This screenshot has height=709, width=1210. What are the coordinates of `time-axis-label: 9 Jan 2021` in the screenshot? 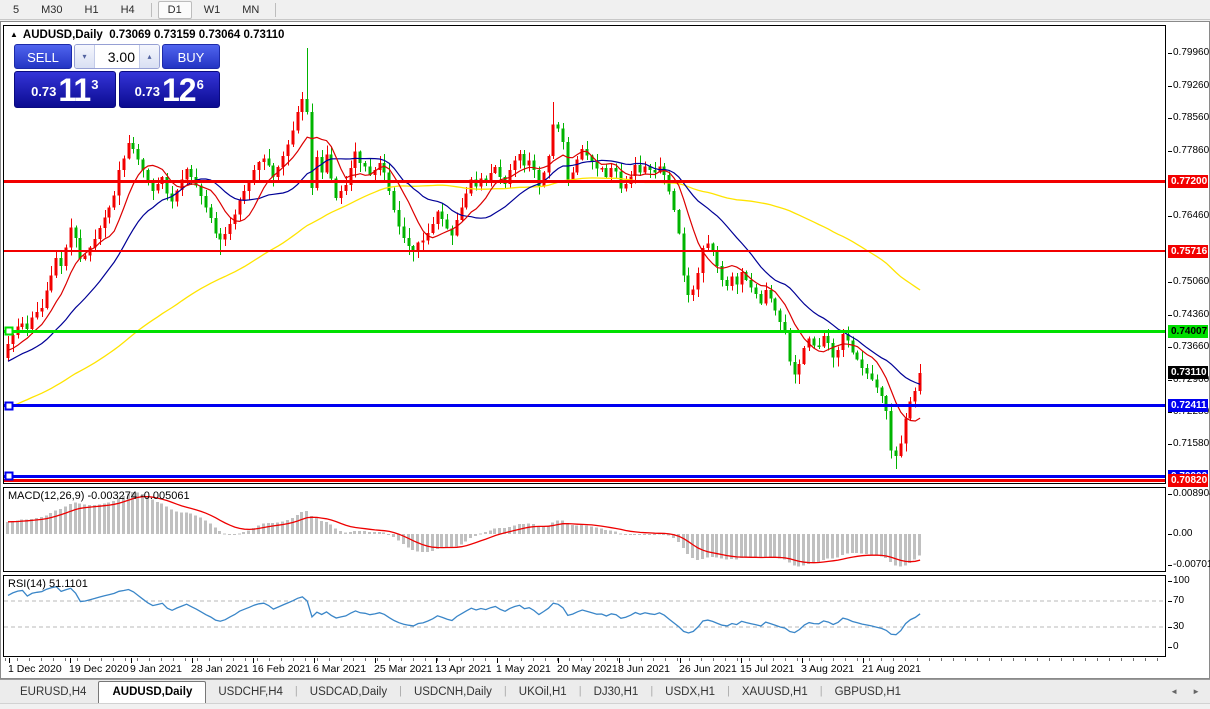 It's located at (156, 669).